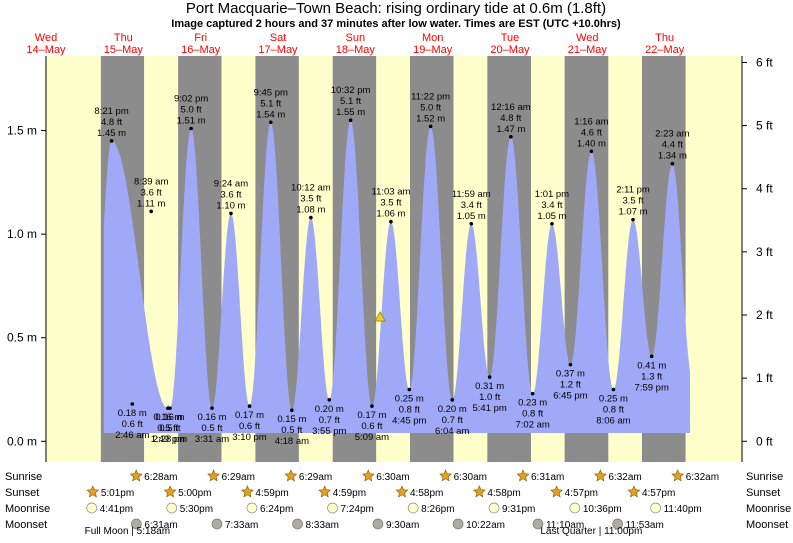  Describe the element at coordinates (200, 38) in the screenshot. I see `day-weekday-label: Fri` at that location.